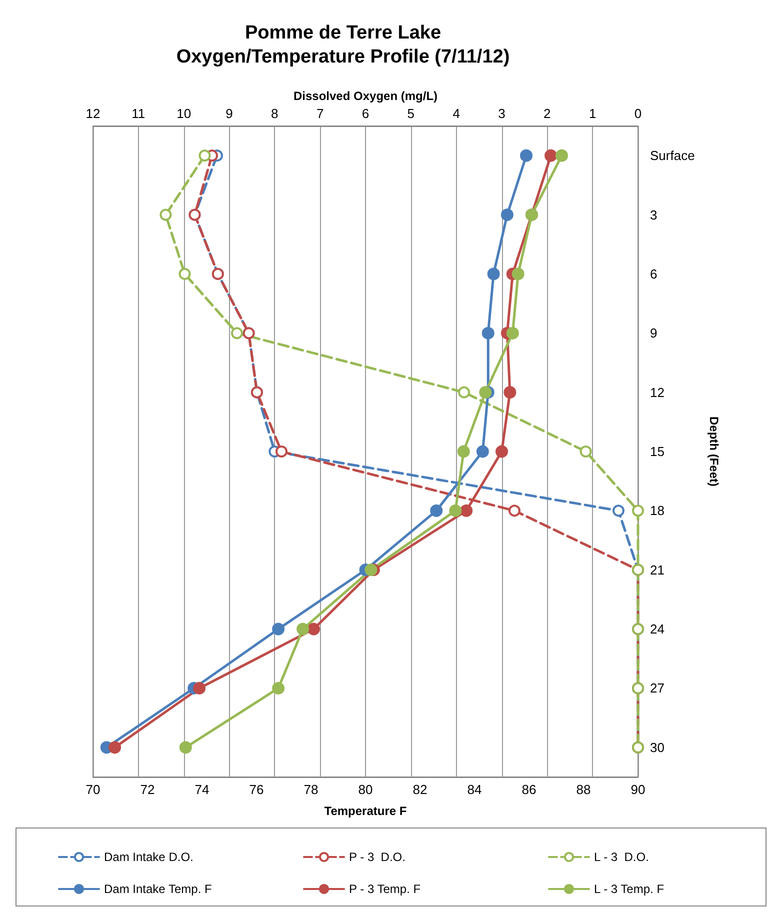 The width and height of the screenshot is (767, 915). What do you see at coordinates (149, 857) in the screenshot?
I see `legend-label: Dam Intake D.O.` at bounding box center [149, 857].